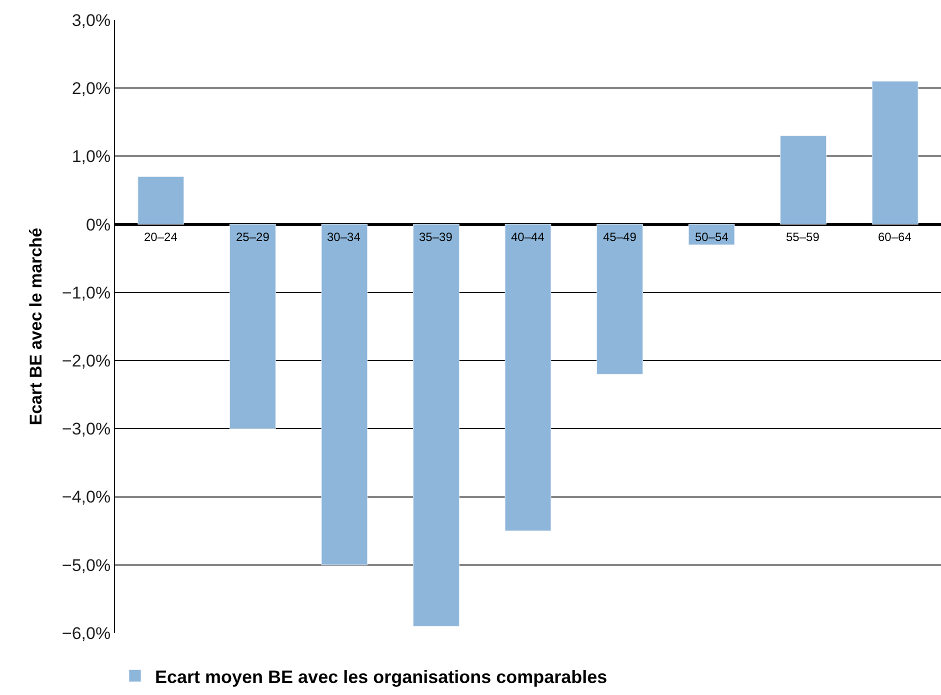  Describe the element at coordinates (98, 224) in the screenshot. I see `y-tick-label: 0%` at that location.